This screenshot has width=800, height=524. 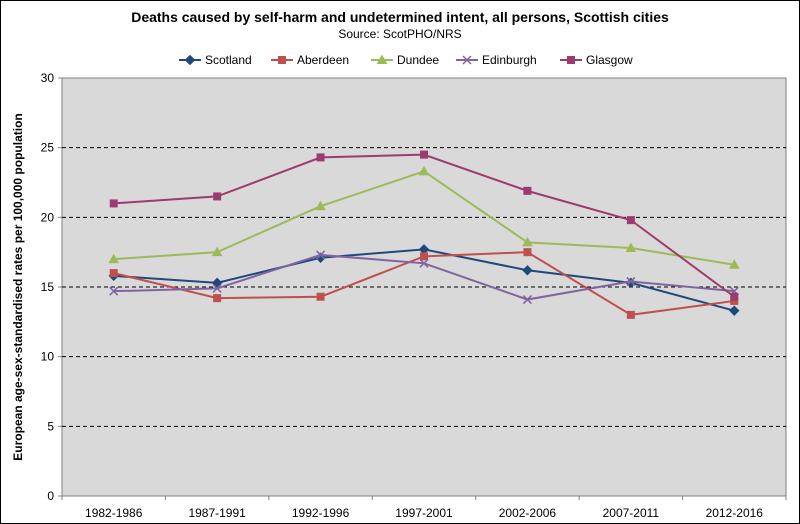 What do you see at coordinates (631, 513) in the screenshot?
I see `x-tick-label-2007-2011: 2007-2011` at bounding box center [631, 513].